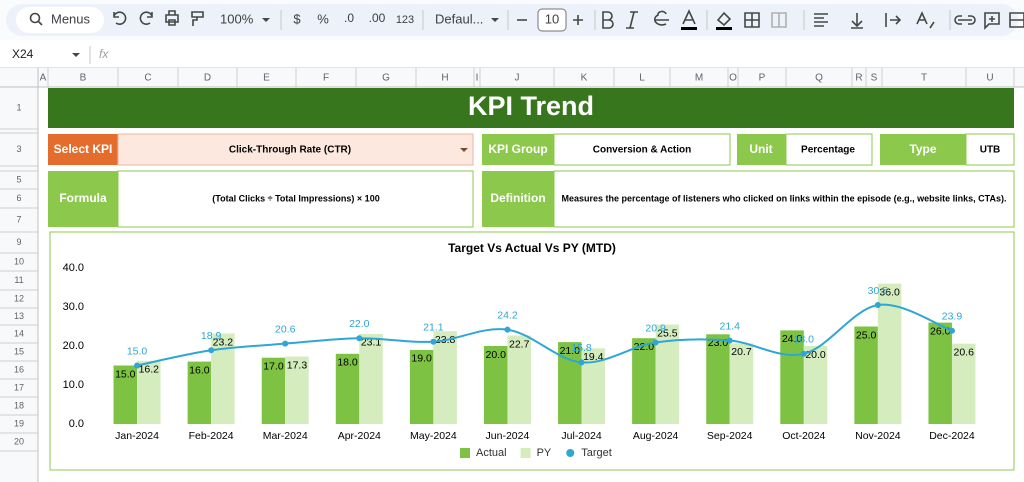 This screenshot has width=1024, height=482. What do you see at coordinates (146, 18) in the screenshot?
I see `redo-icon` at bounding box center [146, 18].